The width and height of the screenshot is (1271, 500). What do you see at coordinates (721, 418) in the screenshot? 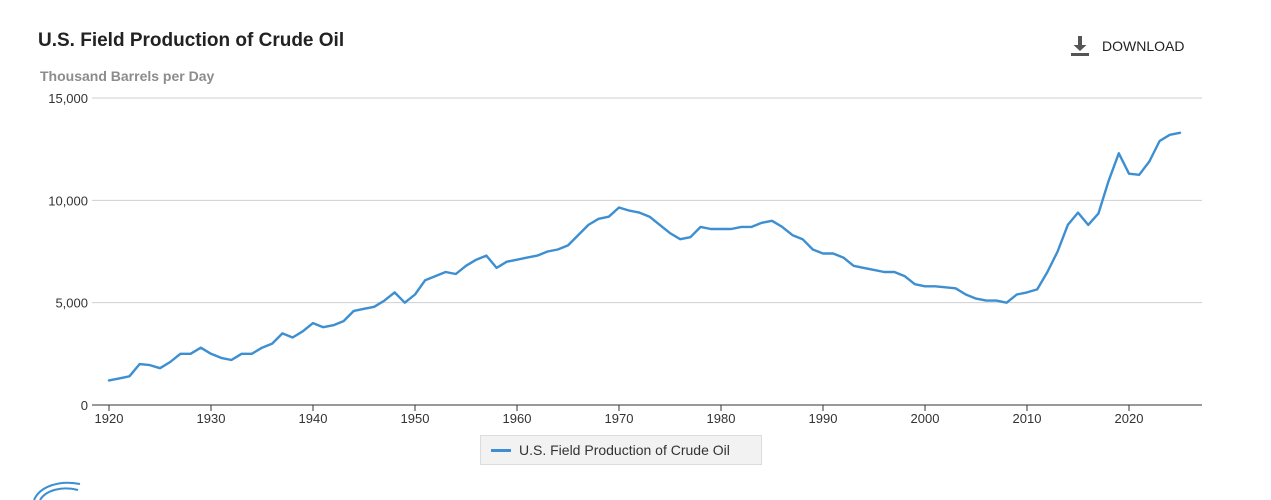
I see `x-tick-label: 1980` at bounding box center [721, 418].